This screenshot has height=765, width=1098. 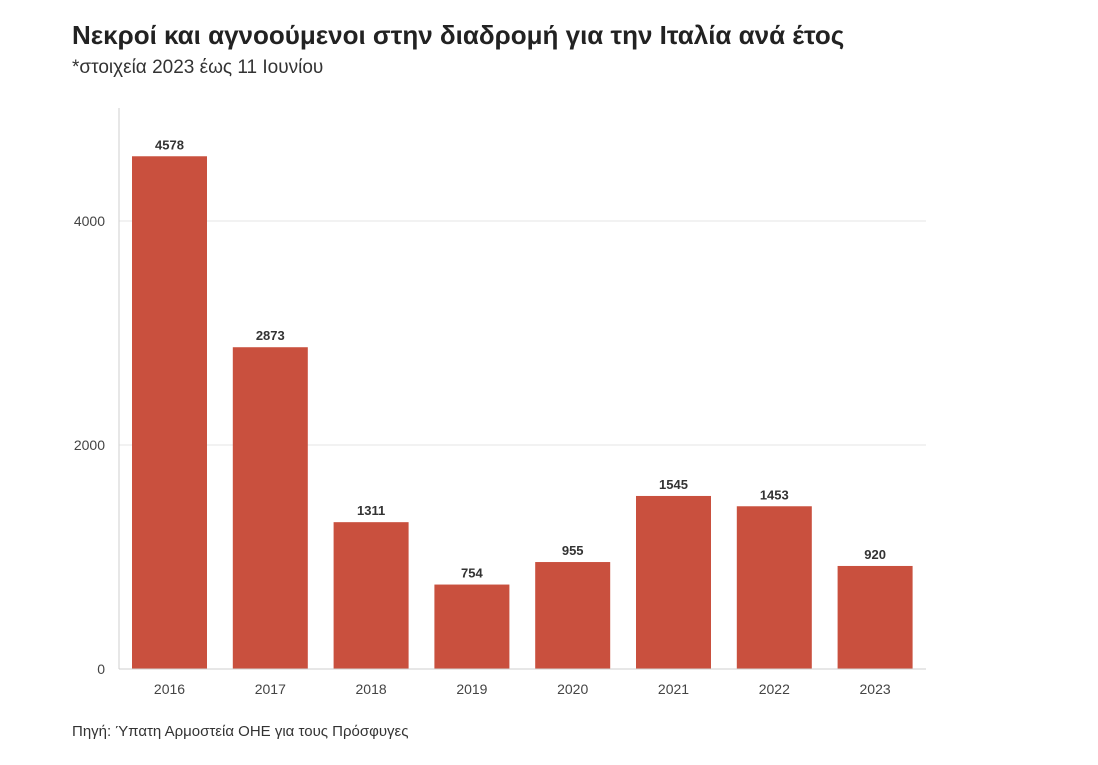 What do you see at coordinates (572, 689) in the screenshot?
I see `x-tick-label-2020: 2020` at bounding box center [572, 689].